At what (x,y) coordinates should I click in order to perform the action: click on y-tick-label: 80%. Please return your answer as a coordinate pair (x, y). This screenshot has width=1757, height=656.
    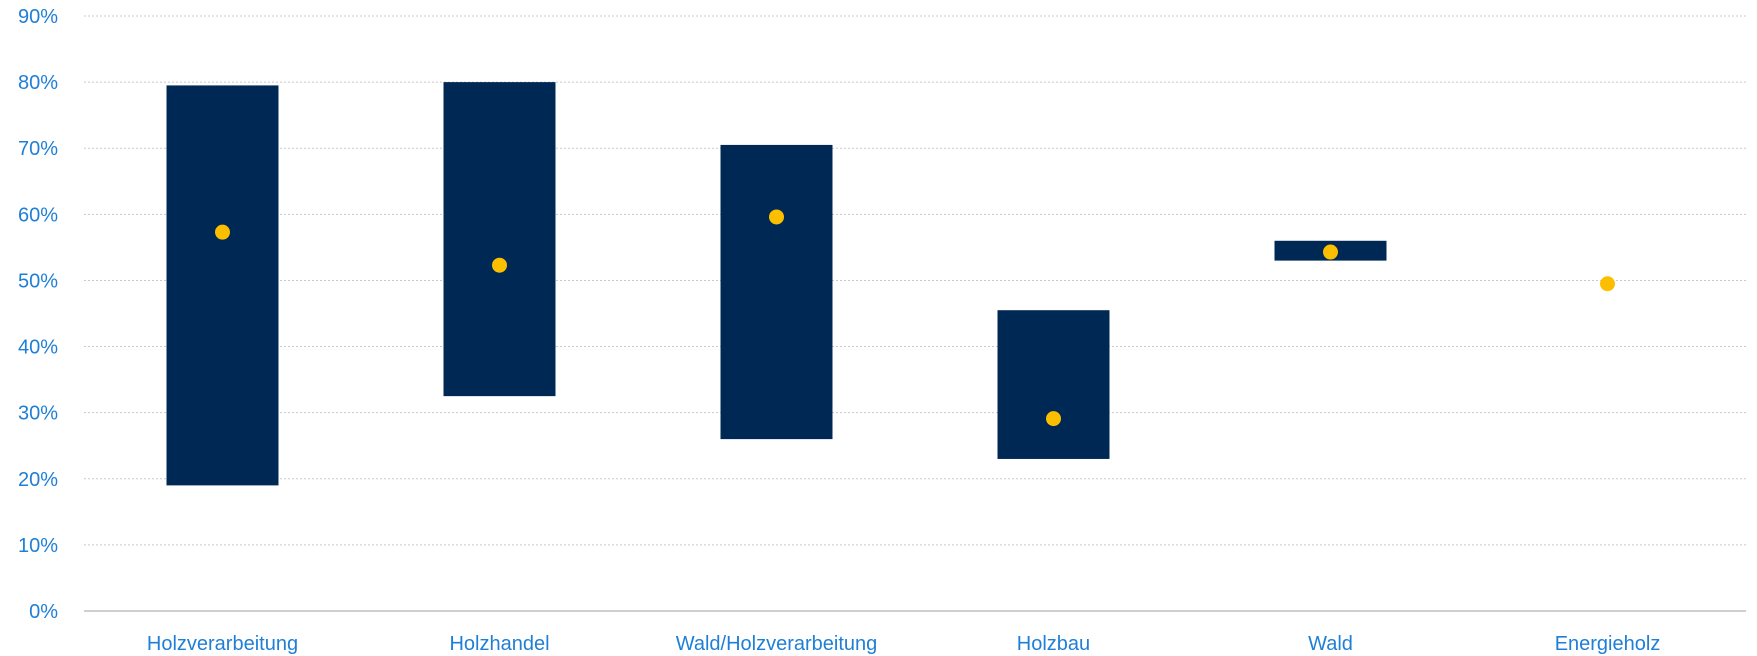
    Looking at the image, I should click on (38, 83).